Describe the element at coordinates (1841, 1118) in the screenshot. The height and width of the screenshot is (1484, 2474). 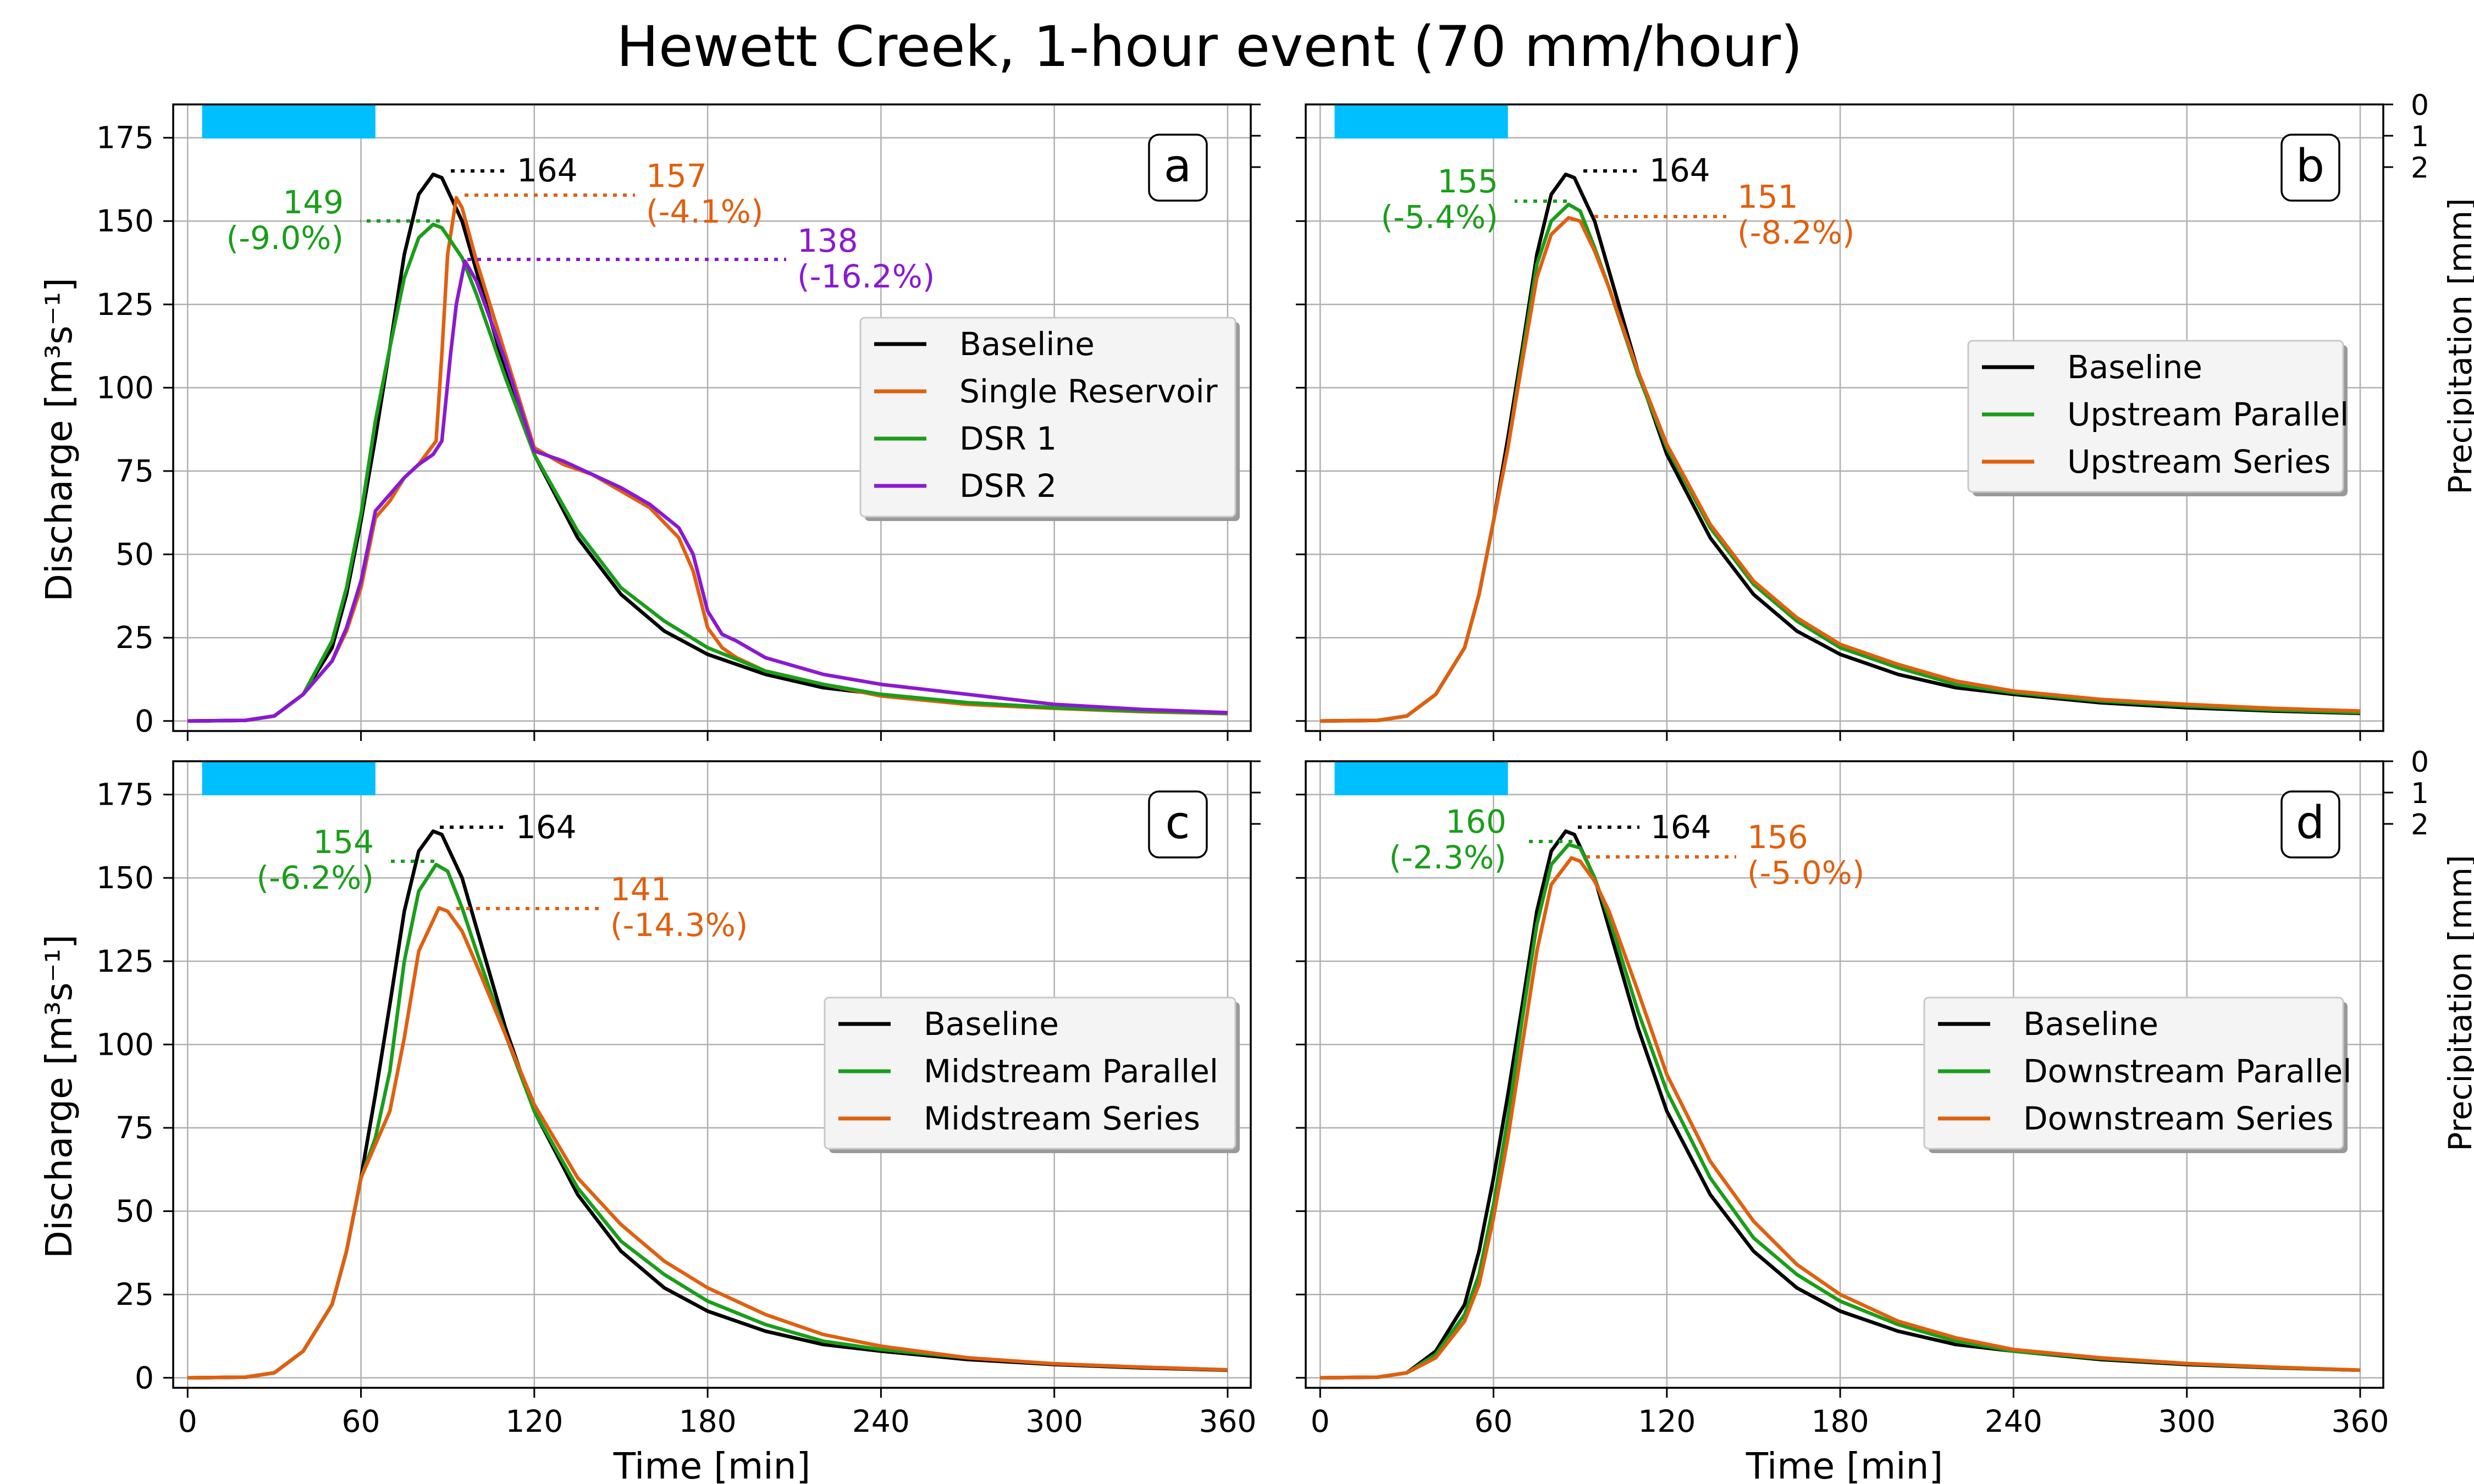
I see `series-line-downstream-series` at that location.